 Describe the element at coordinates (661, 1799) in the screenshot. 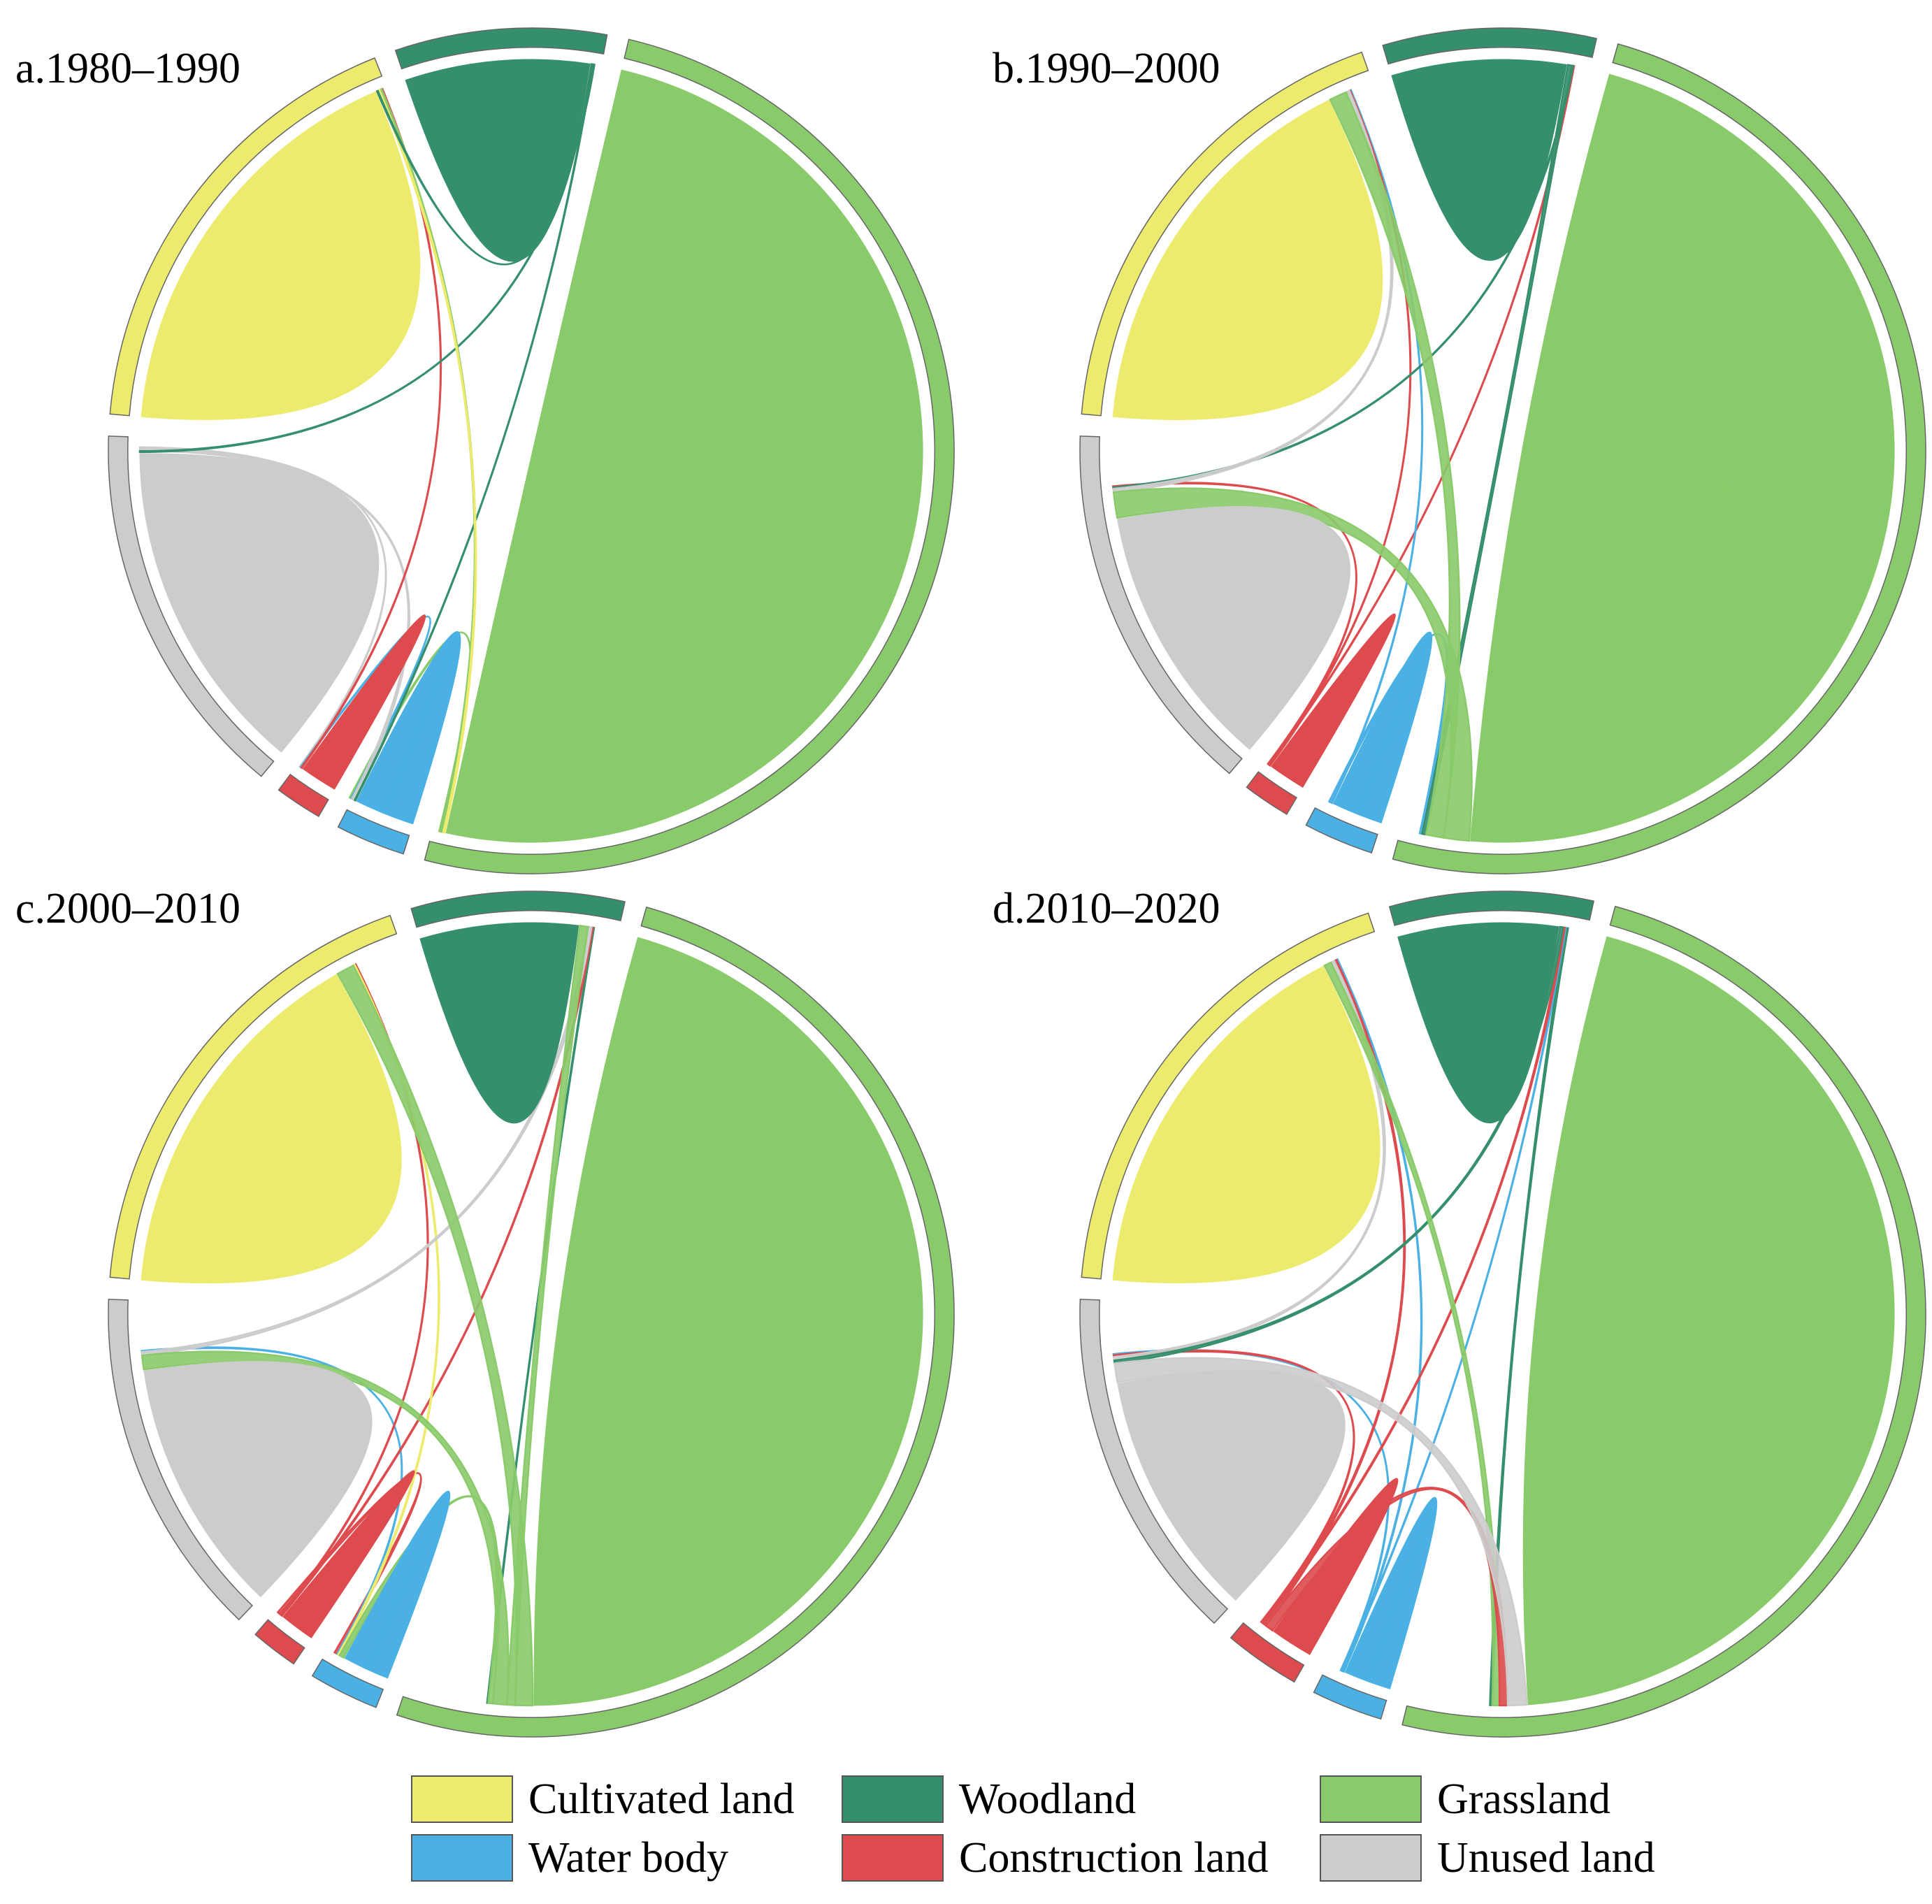

I see `legend-label: Cultivated land` at that location.